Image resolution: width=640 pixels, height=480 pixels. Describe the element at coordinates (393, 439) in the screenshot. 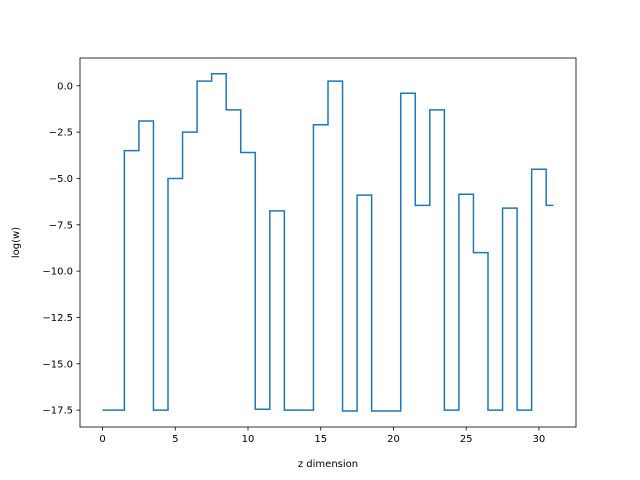

I see `x-tick-label: 20` at that location.